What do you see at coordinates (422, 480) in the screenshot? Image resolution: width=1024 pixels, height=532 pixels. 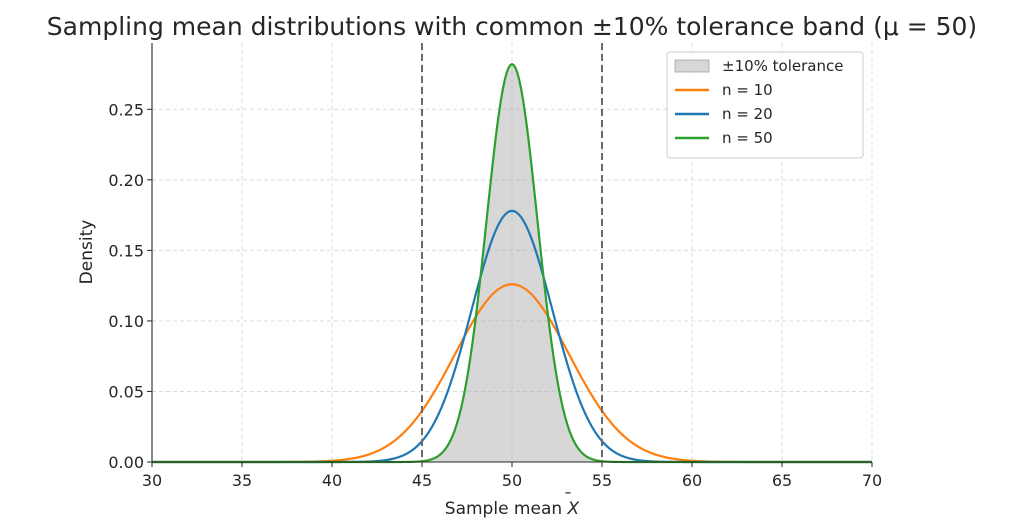 I see `x-tick-label: 45` at bounding box center [422, 480].